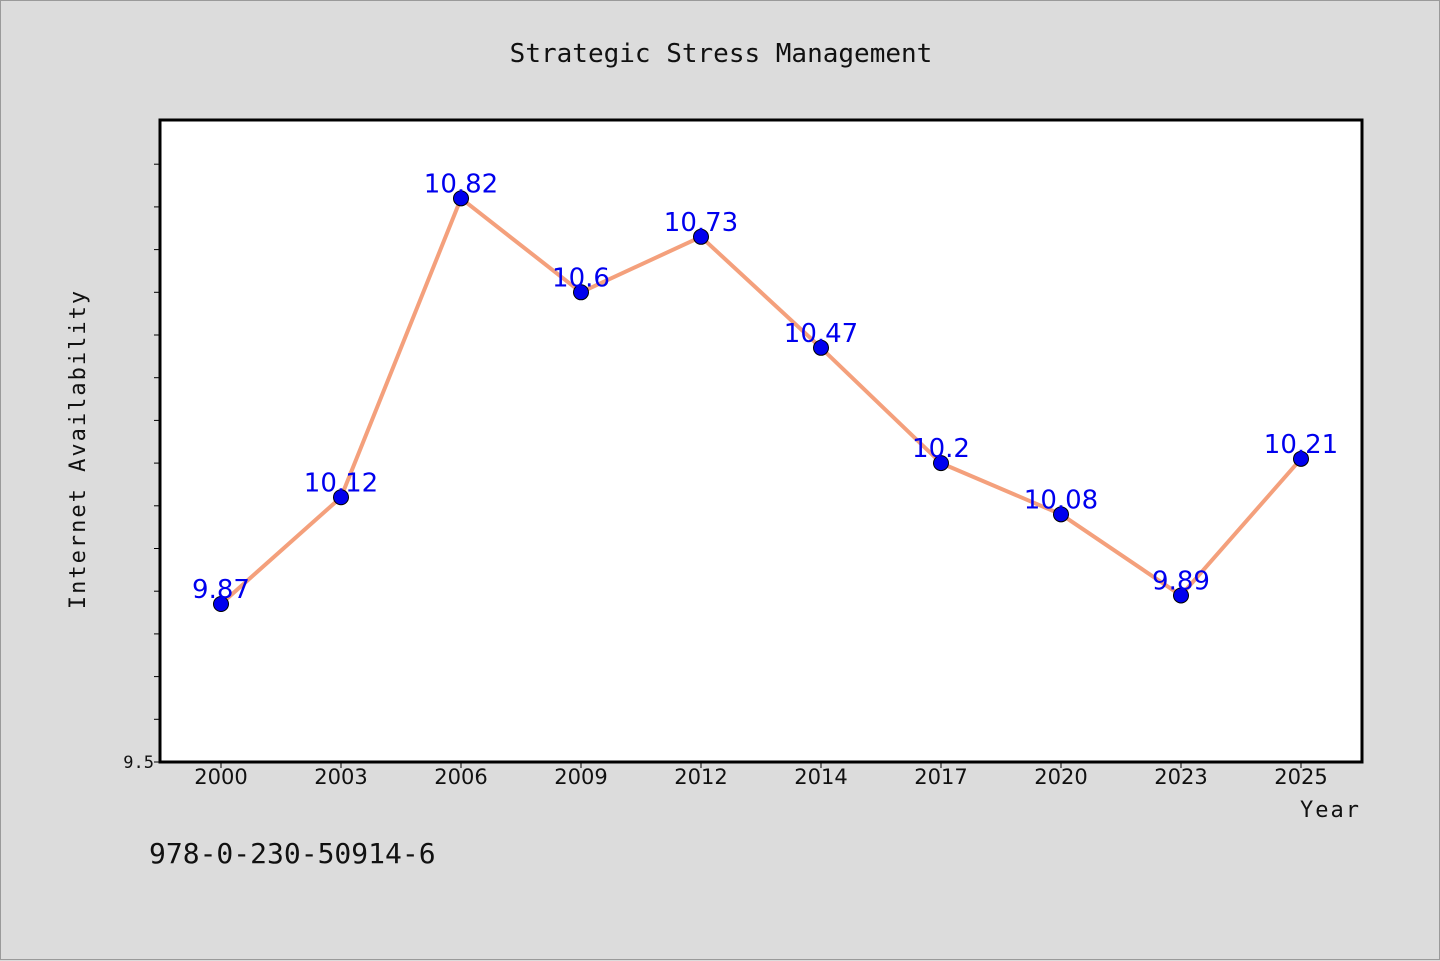  What do you see at coordinates (78, 449) in the screenshot?
I see `y-axis-label: Internet Availability` at bounding box center [78, 449].